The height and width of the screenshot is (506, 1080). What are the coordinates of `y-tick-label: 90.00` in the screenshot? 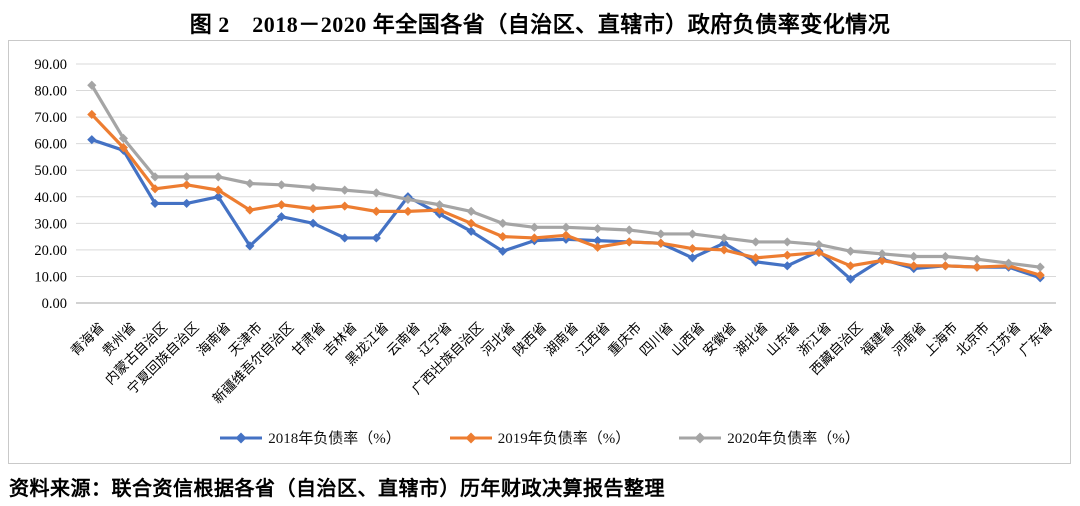 It's located at (50, 65).